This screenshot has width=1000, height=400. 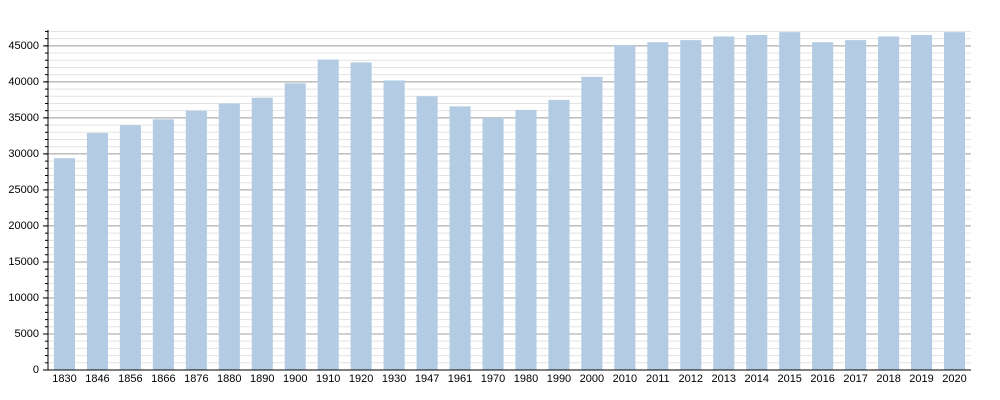 What do you see at coordinates (592, 379) in the screenshot?
I see `x-tick-label: 2000` at bounding box center [592, 379].